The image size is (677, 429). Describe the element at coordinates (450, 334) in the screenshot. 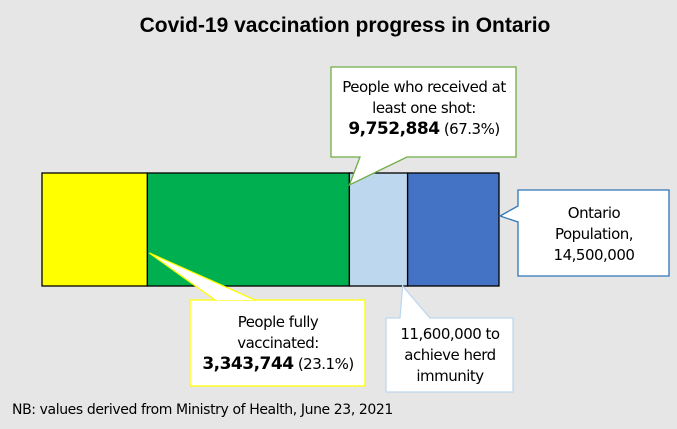

I see `callout-text: 11,600,000 to` at that location.